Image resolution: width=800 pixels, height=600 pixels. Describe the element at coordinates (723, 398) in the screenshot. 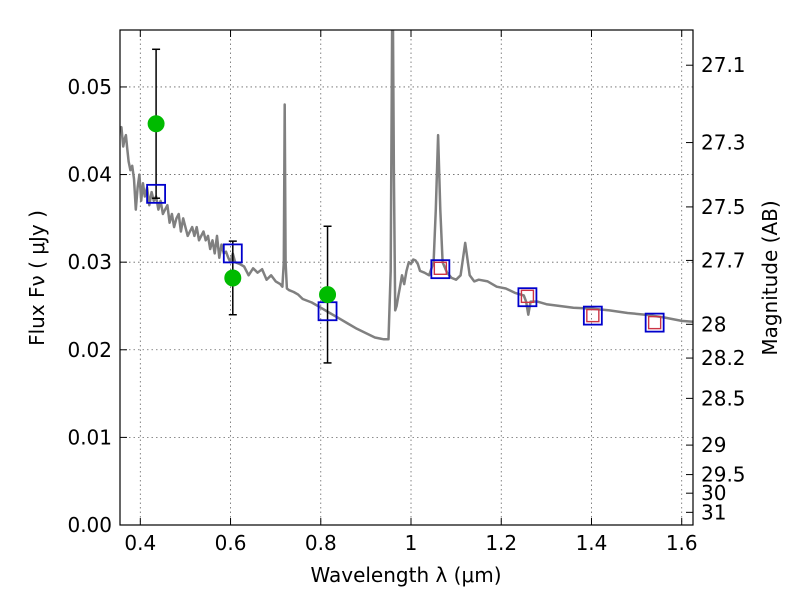

I see `mag-tick-label: 28.5` at that location.